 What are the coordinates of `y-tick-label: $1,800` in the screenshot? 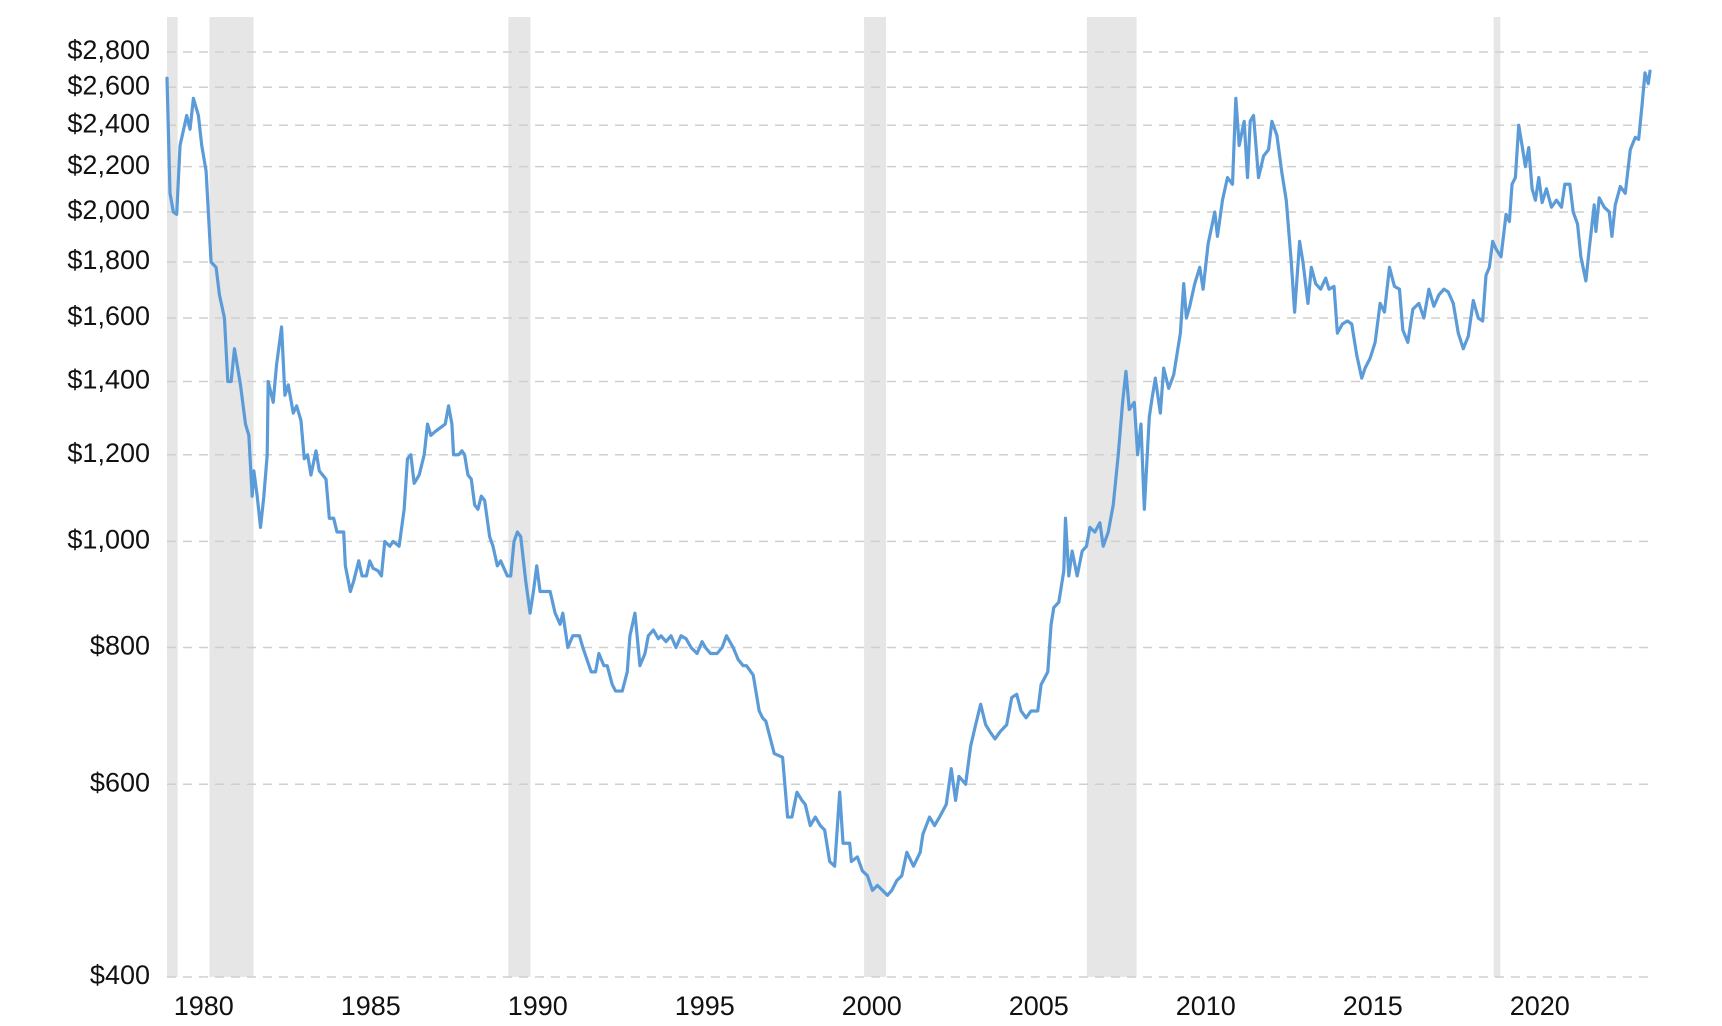 It's located at (108, 260).